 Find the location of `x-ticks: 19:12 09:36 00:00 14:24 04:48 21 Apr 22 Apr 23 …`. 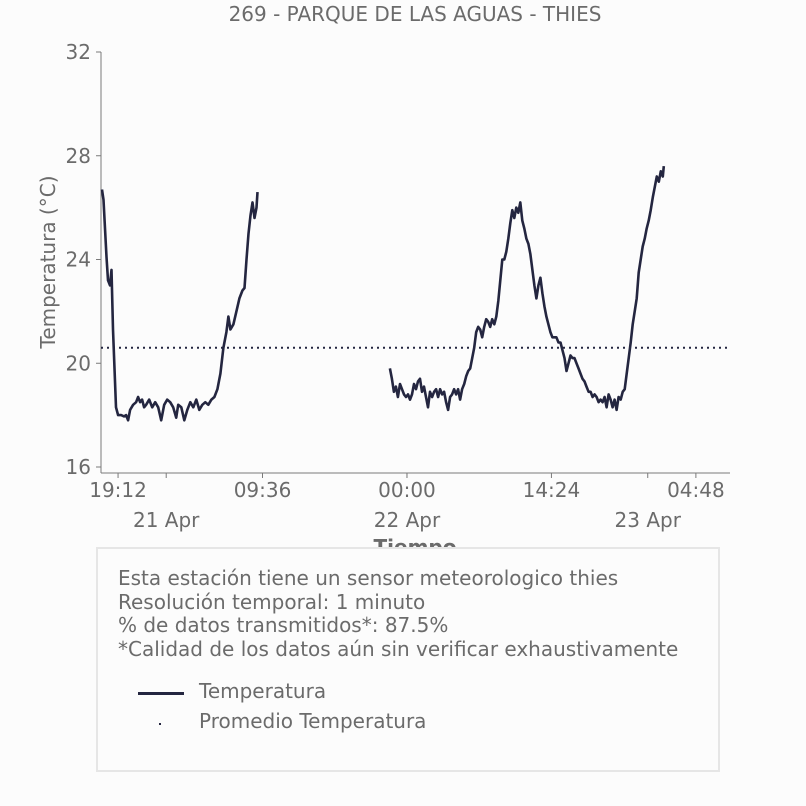

x-ticks: 19:12 09:36 00:00 14:24 04:48 21 Apr 22 Apr 23 … is located at coordinates (407, 502).